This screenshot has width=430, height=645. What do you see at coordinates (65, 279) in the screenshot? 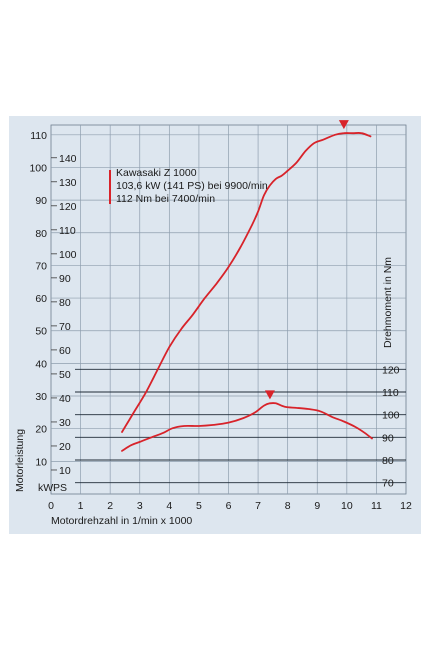
I see `ps-tick-label: 90` at bounding box center [65, 279].